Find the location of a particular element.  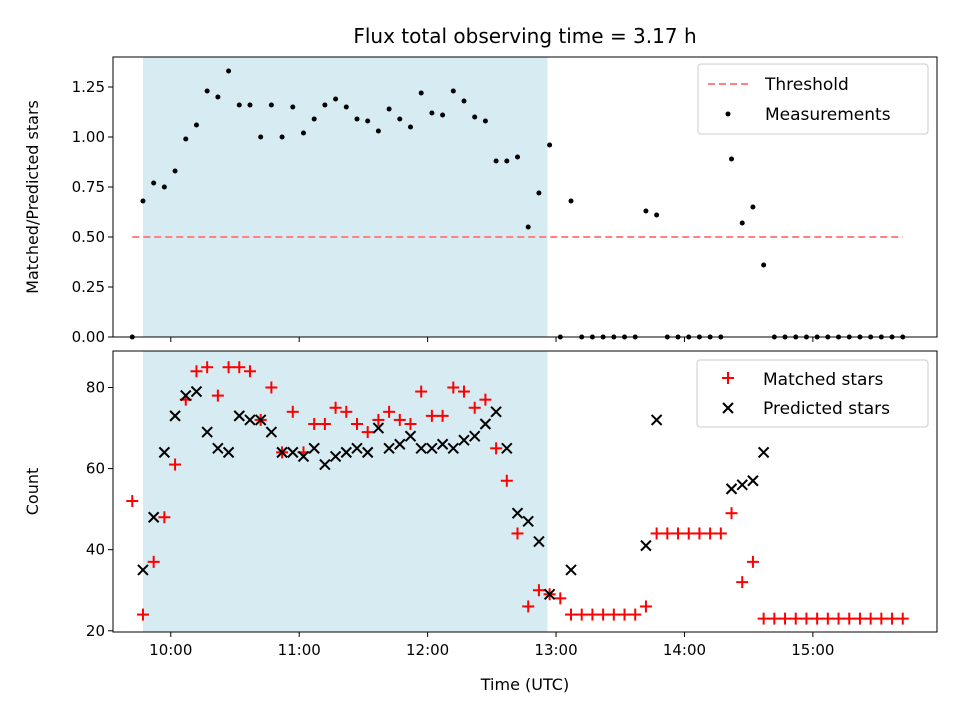

bottom-x-ticks: 10:00 11:00 12:00 13:00 14:00 15:00 is located at coordinates (491, 645).